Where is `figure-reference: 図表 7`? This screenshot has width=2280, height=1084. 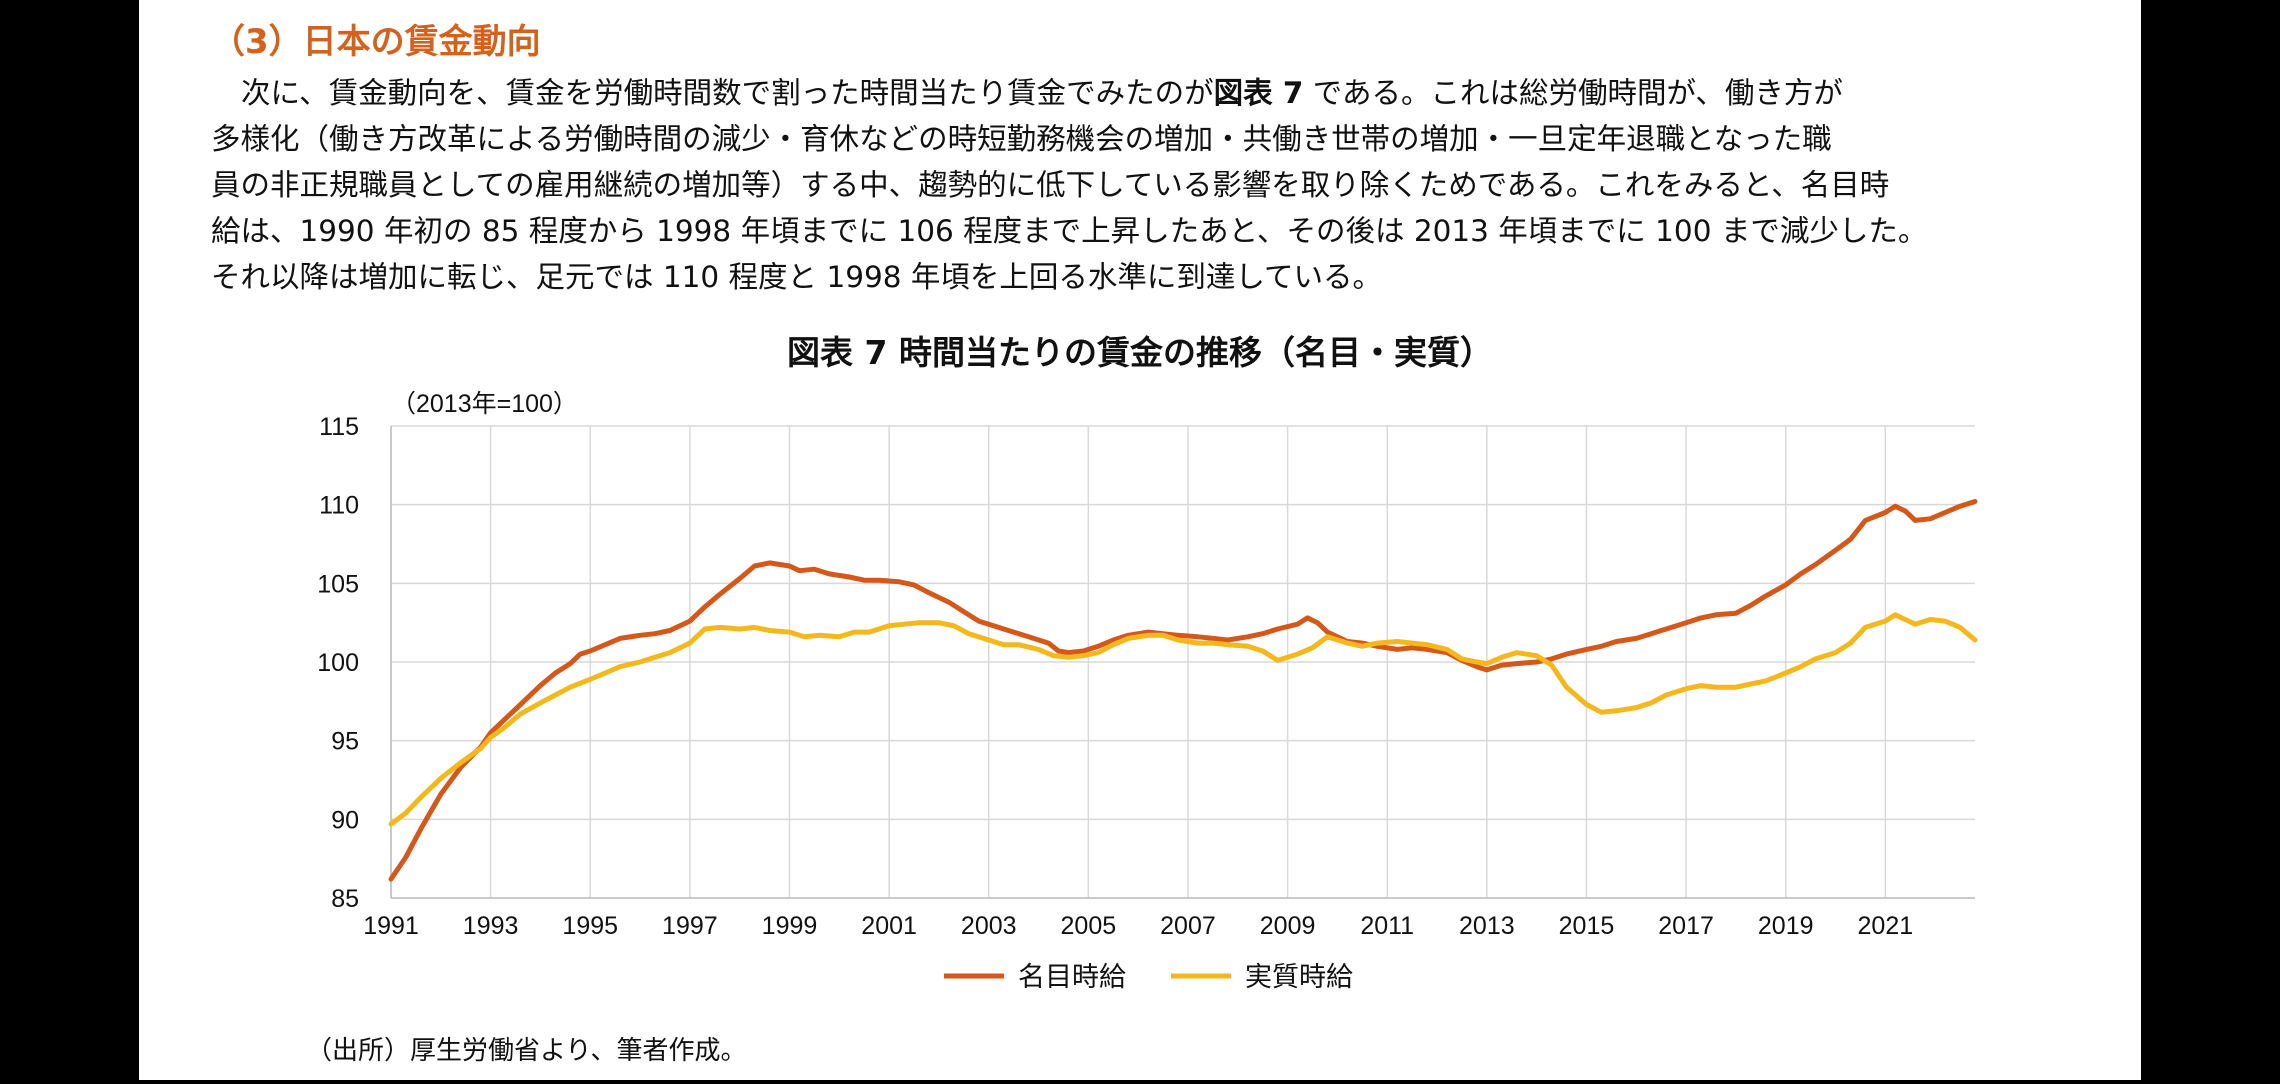
figure-reference: 図表 7 is located at coordinates (1258, 93).